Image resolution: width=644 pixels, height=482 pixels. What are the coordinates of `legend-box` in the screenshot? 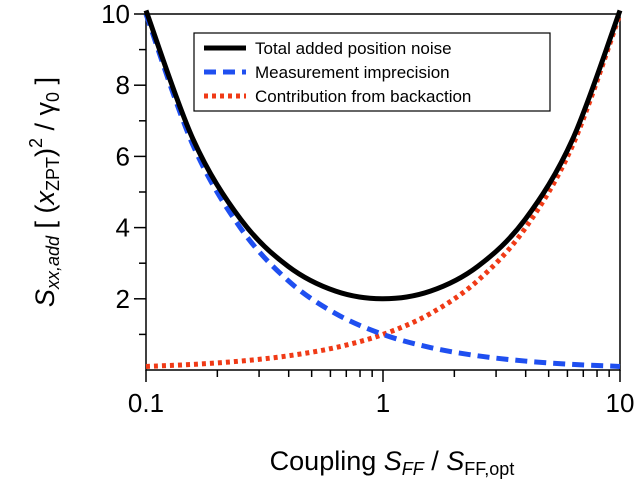 It's located at (372, 72).